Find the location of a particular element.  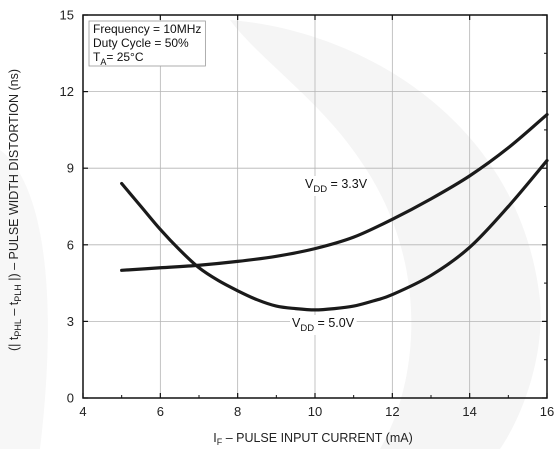

y-axis-title-subscript-1: PHL is located at coordinates (18, 328).